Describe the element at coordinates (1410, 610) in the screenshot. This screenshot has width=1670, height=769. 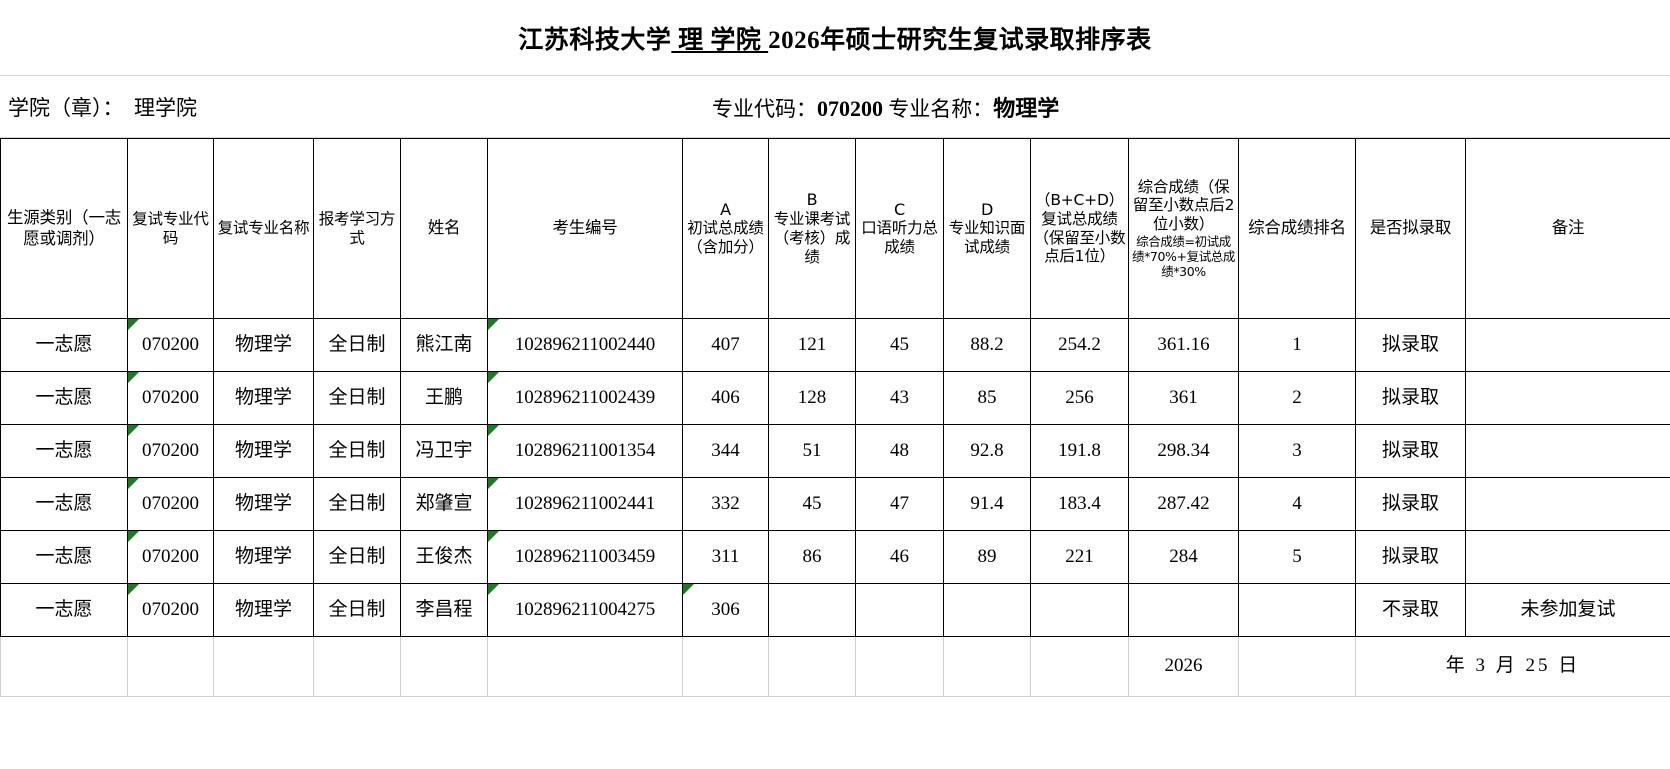
I see `cell-admitted: 不录取` at that location.